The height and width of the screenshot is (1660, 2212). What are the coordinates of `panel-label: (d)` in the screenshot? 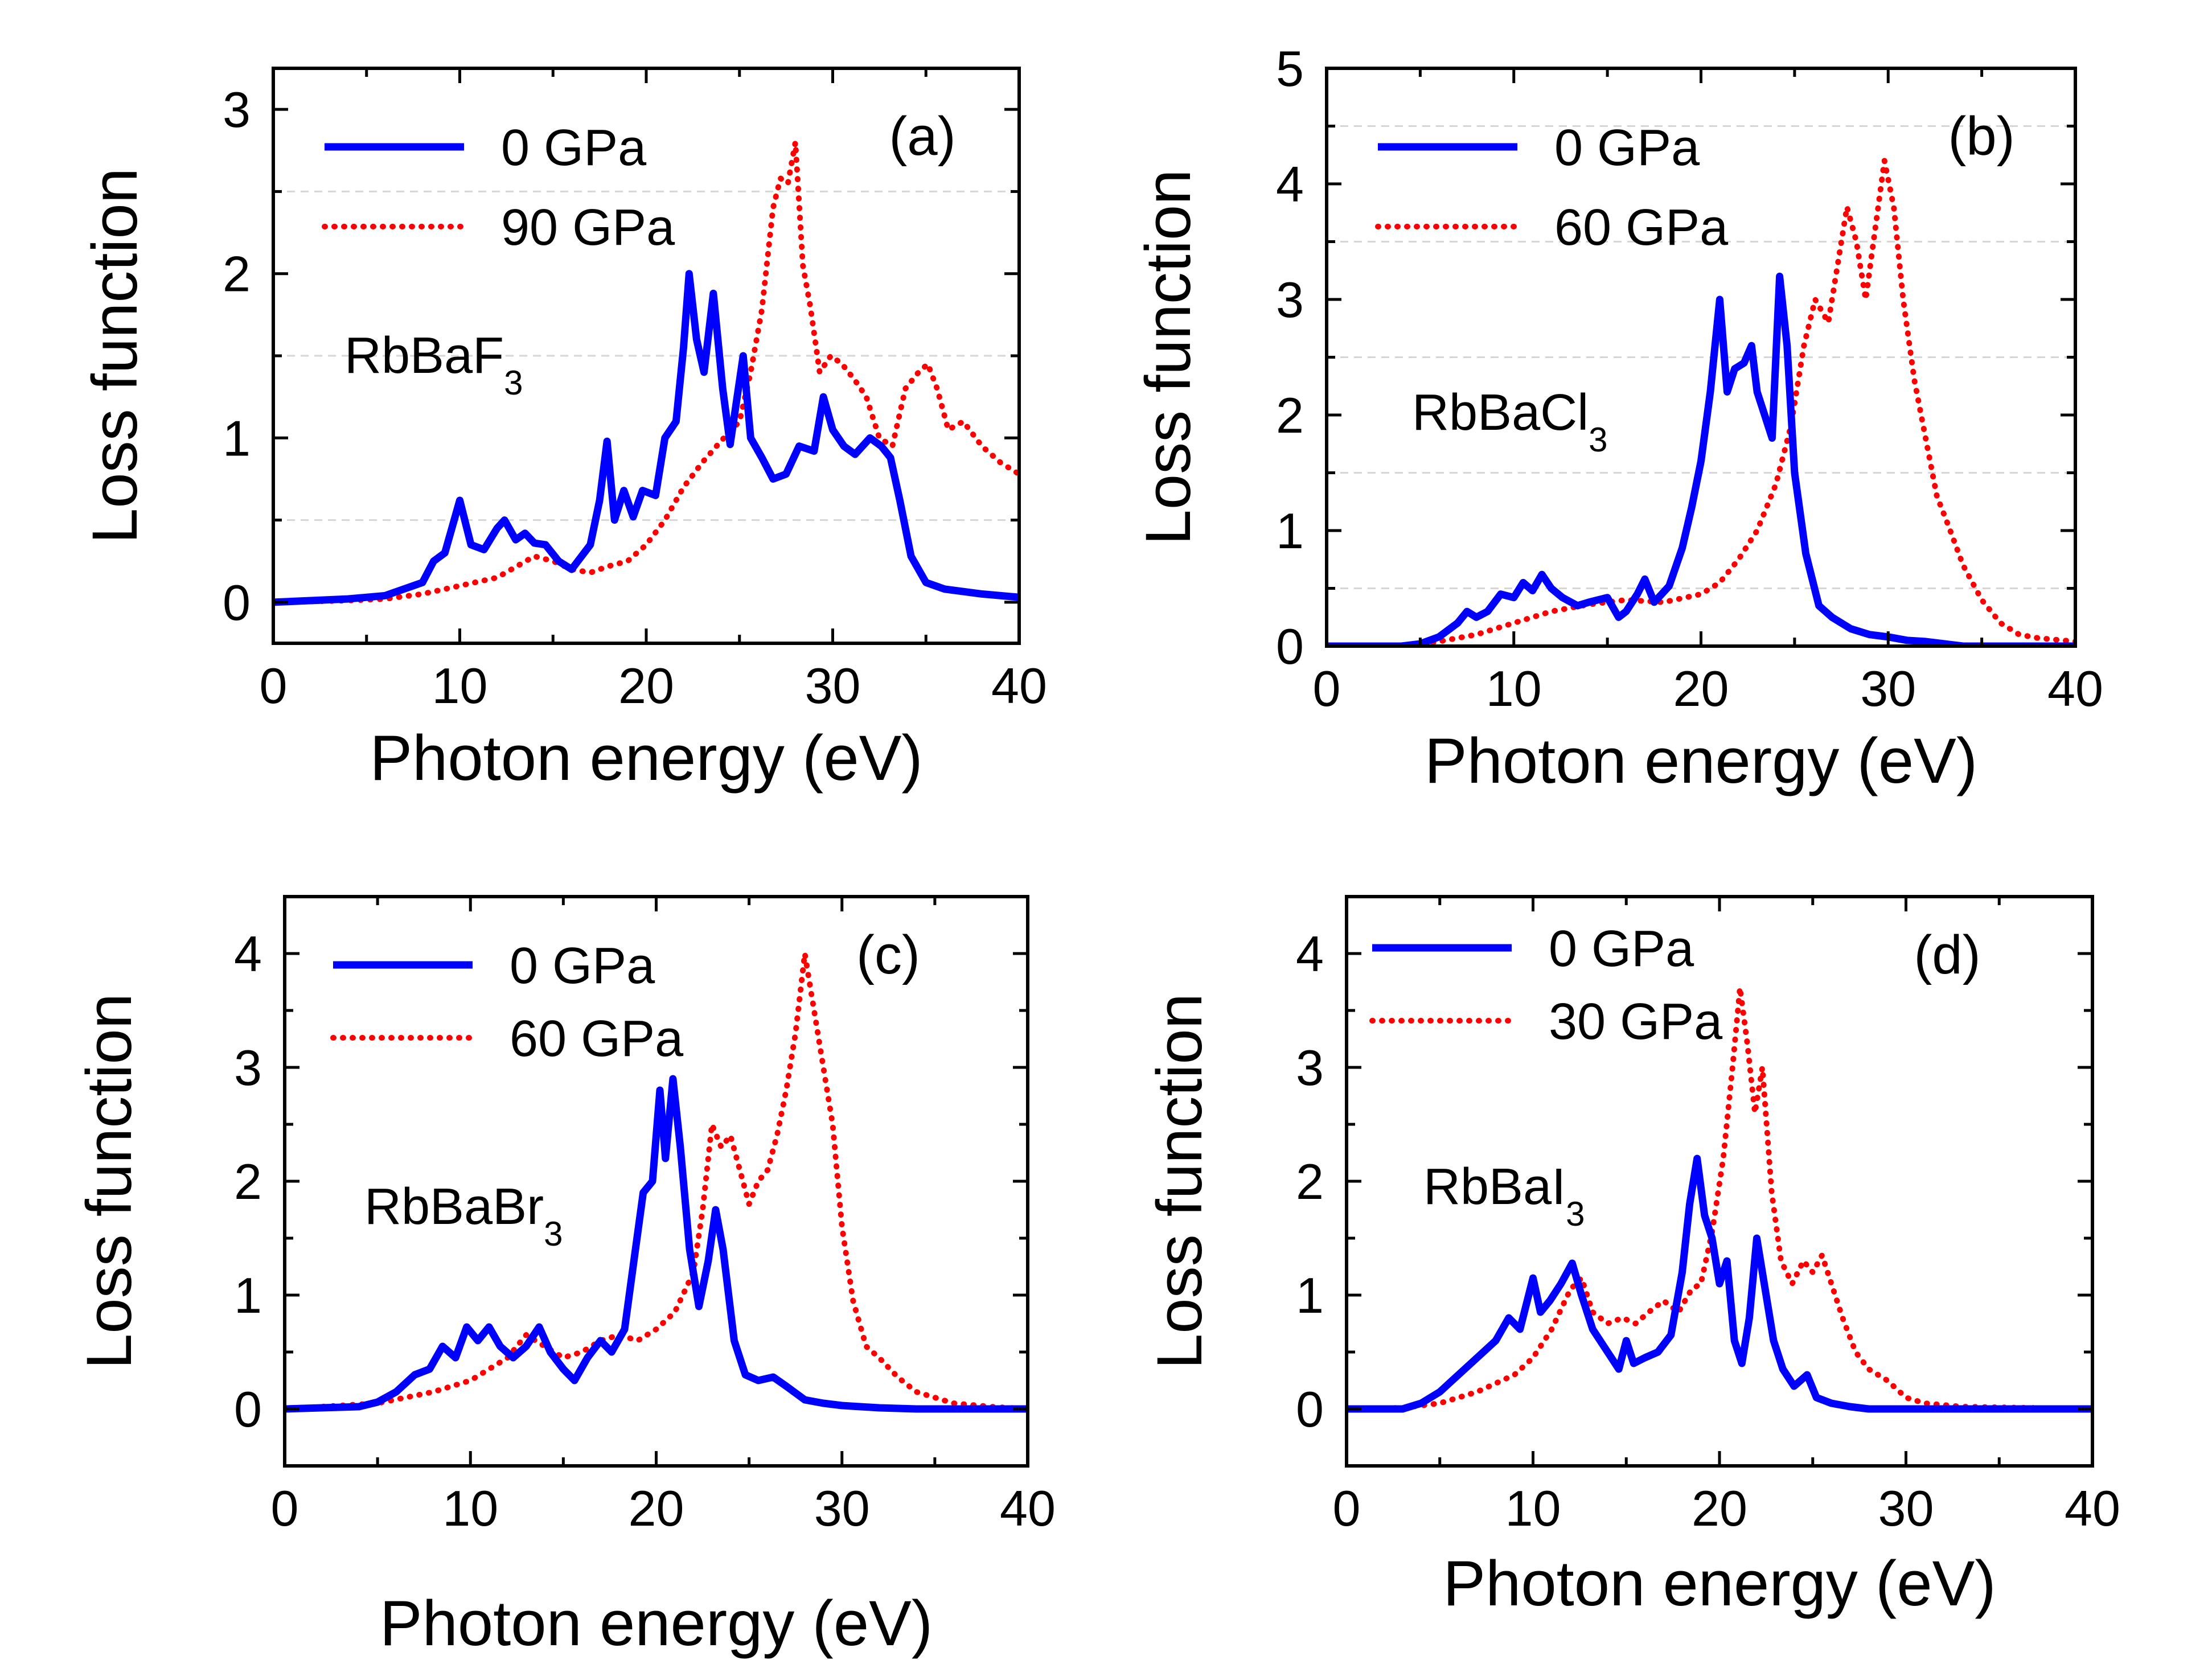 It's located at (1947, 955).